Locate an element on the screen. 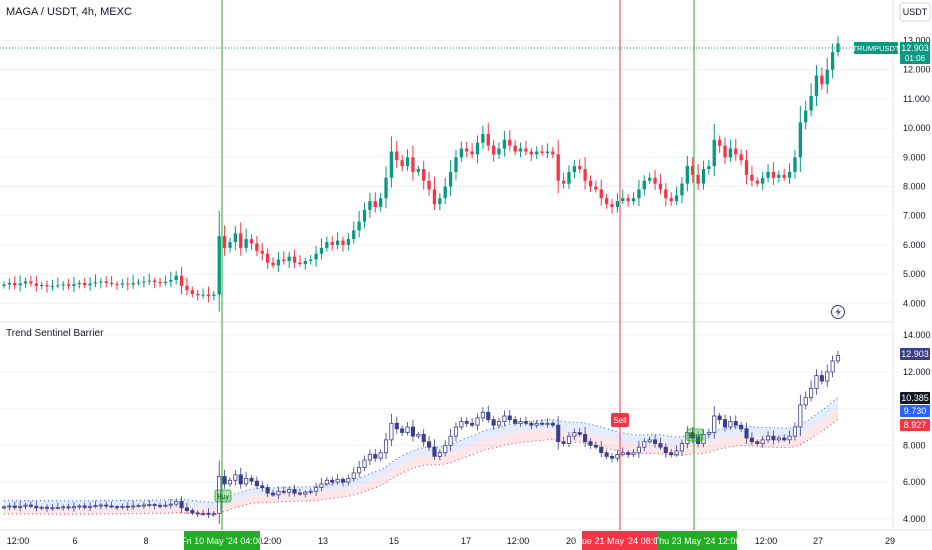 The image size is (932, 550). lightning-bolt-icon is located at coordinates (838, 312).